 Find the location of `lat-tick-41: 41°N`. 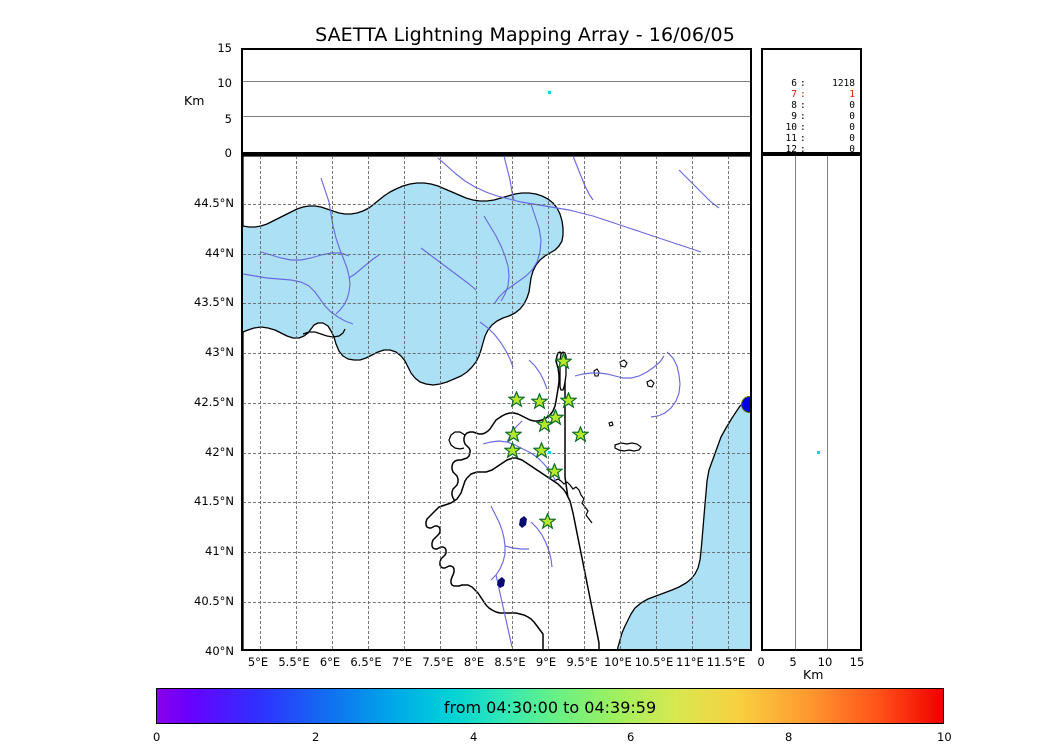

lat-tick-41: 41°N is located at coordinates (219, 551).